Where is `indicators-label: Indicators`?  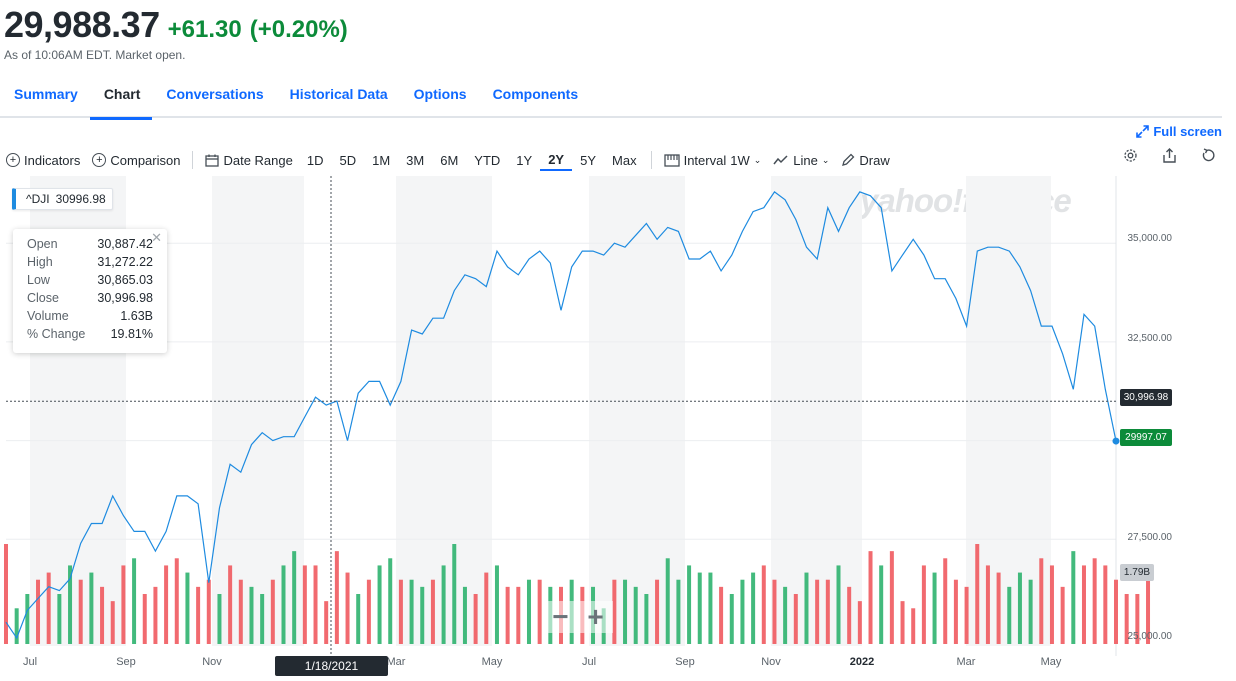
indicators-label: Indicators is located at coordinates (52, 160).